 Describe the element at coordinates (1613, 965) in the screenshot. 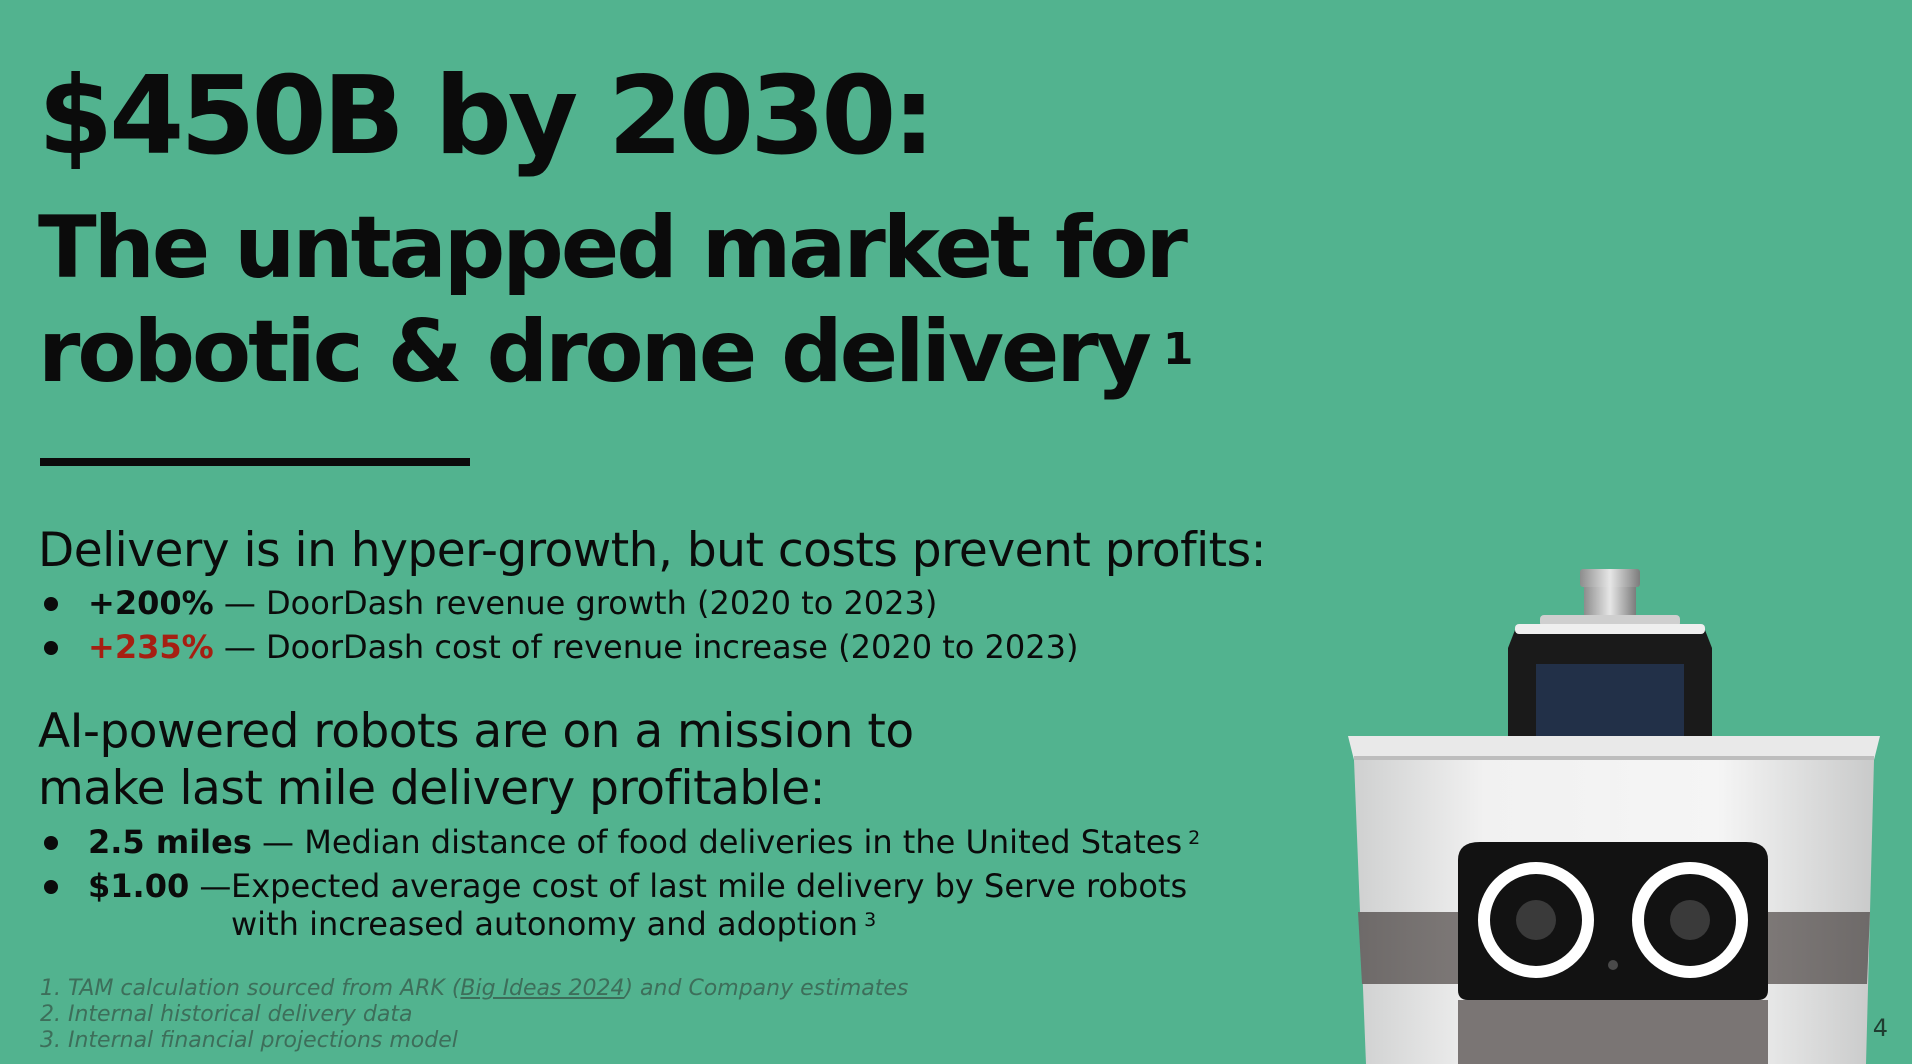

I see `sensor-dot` at that location.